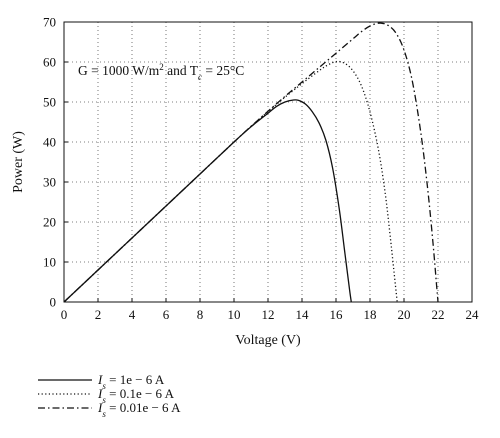 The image size is (500, 438). I want to click on y-tick-label: 30, so click(49, 182).